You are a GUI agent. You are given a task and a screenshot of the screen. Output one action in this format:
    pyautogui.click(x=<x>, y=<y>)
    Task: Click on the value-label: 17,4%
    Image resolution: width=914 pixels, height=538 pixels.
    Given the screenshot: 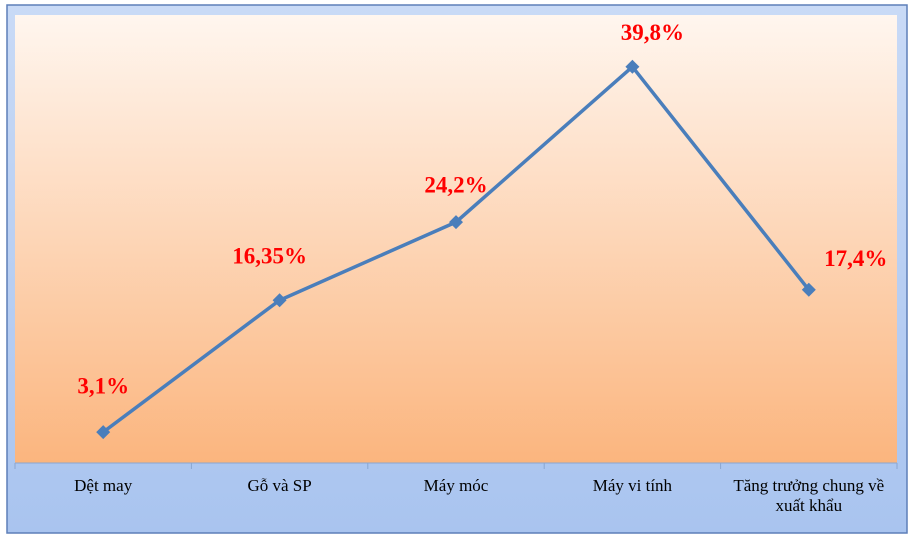 What is the action you would take?
    pyautogui.click(x=855, y=258)
    